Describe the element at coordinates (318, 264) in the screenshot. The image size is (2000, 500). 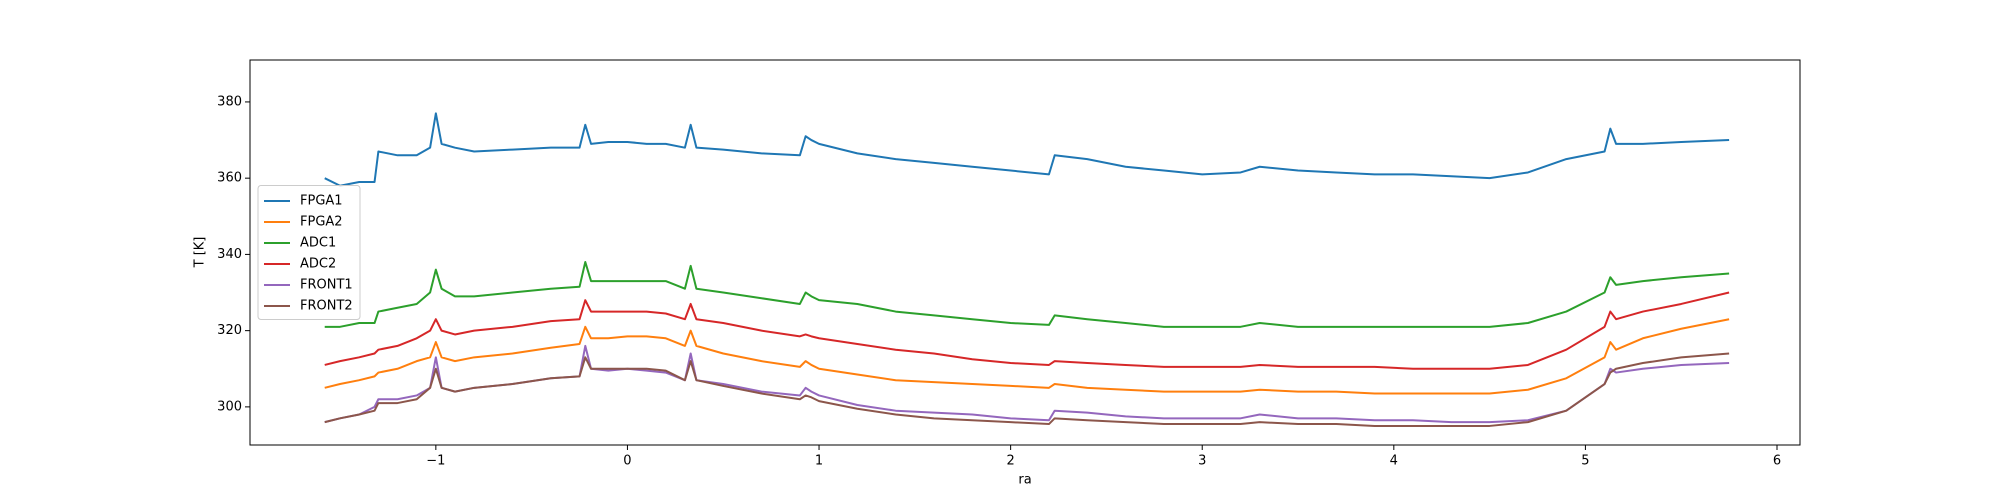
I see `legend-label: ADC2` at that location.